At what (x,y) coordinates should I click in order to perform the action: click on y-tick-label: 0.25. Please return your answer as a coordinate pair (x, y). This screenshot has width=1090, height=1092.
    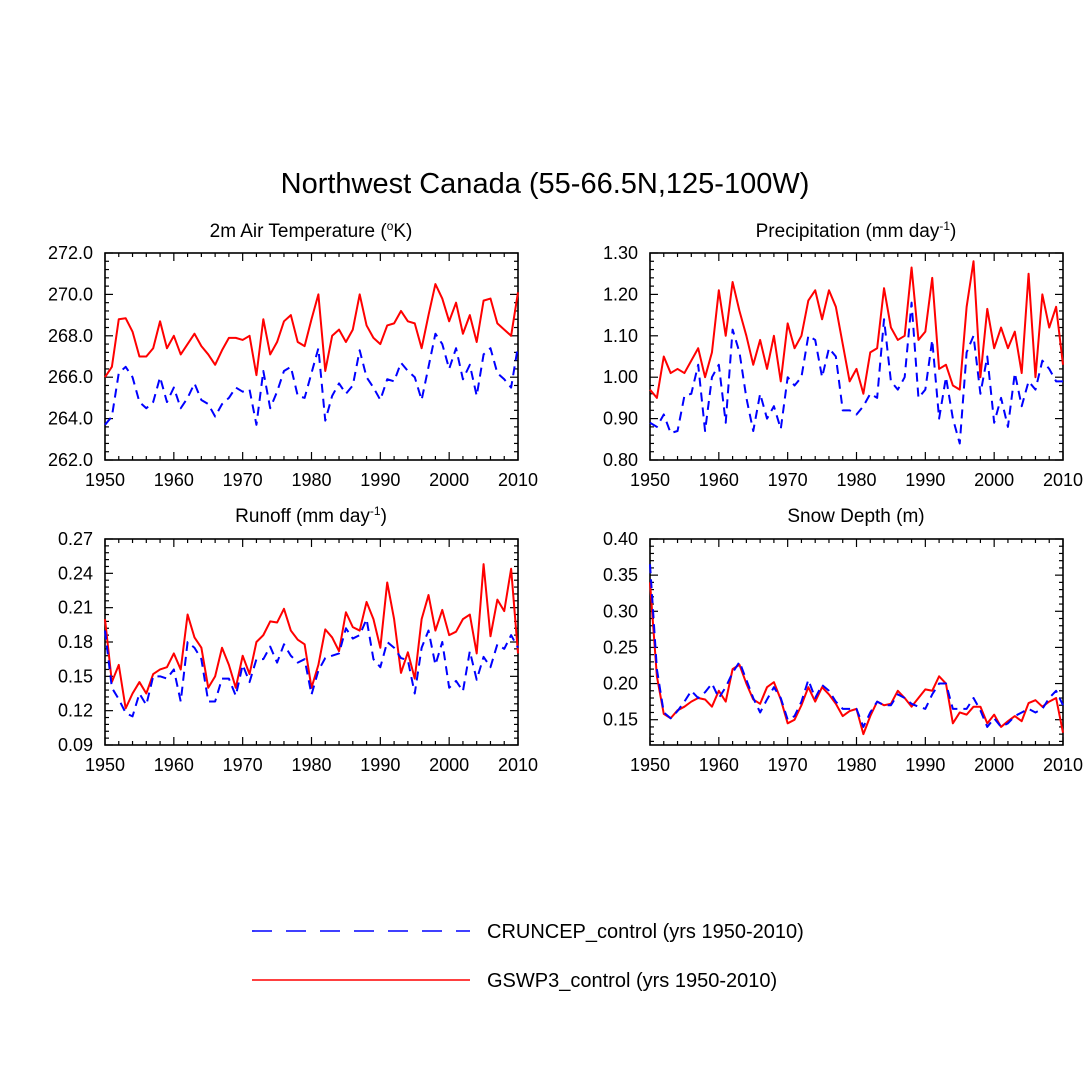
    Looking at the image, I should click on (620, 647).